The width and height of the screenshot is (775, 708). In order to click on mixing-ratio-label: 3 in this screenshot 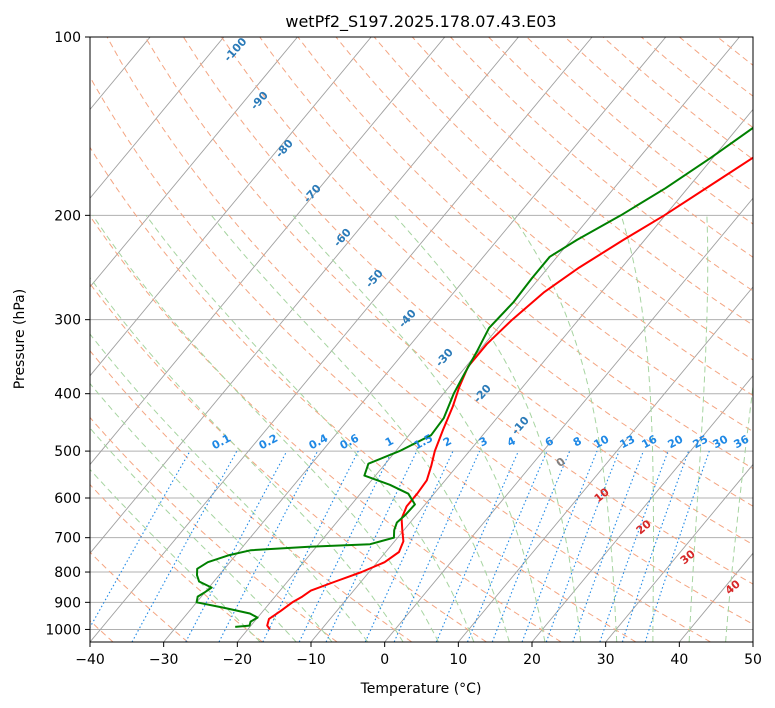, I will do `click(483, 441)`.